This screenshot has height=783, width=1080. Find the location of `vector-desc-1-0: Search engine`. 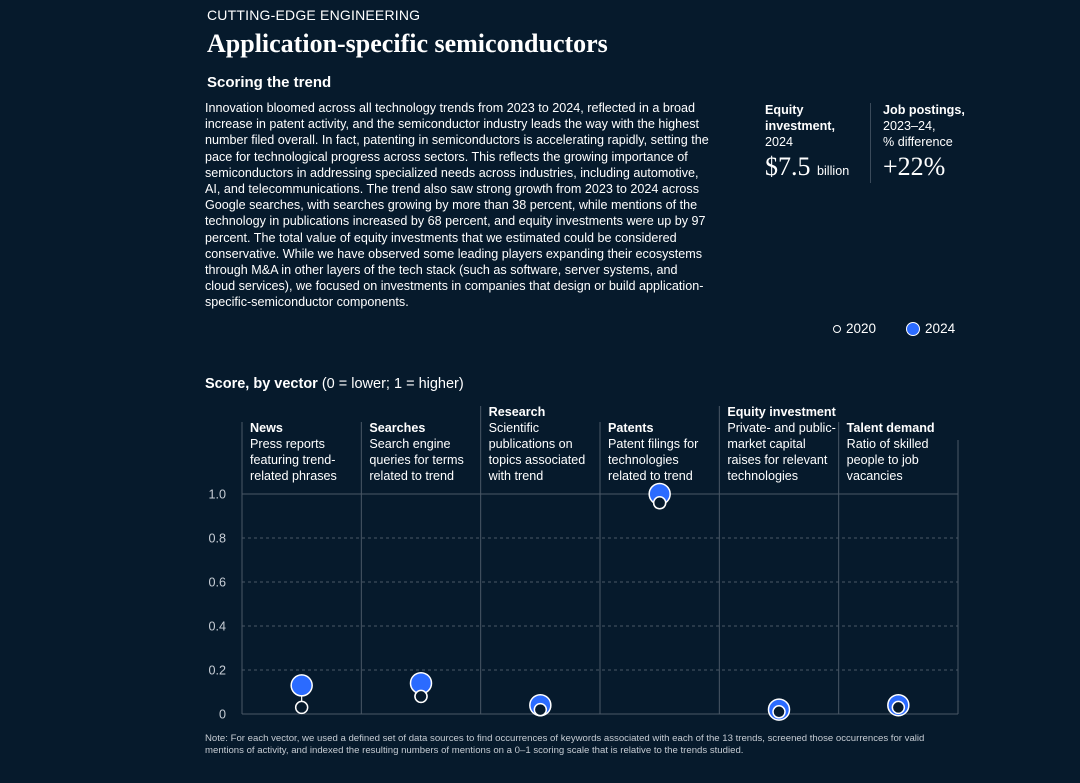

vector-desc-1-0: Search engine is located at coordinates (409, 444).